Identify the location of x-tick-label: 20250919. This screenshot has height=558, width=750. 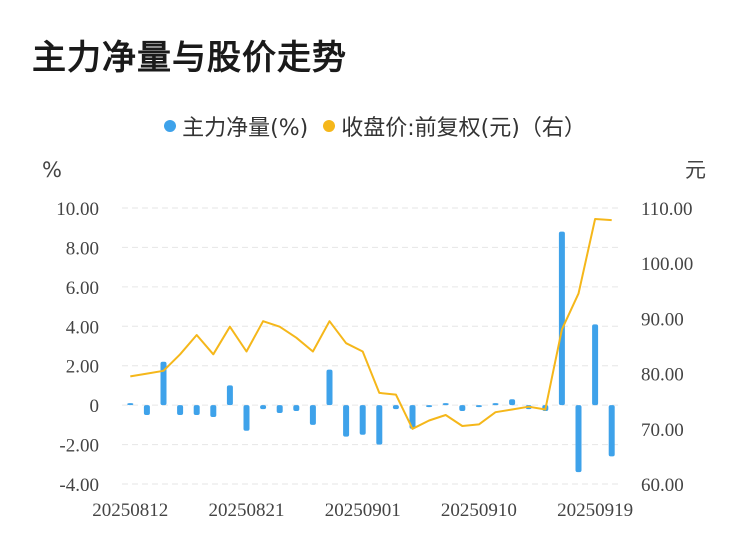
(595, 510).